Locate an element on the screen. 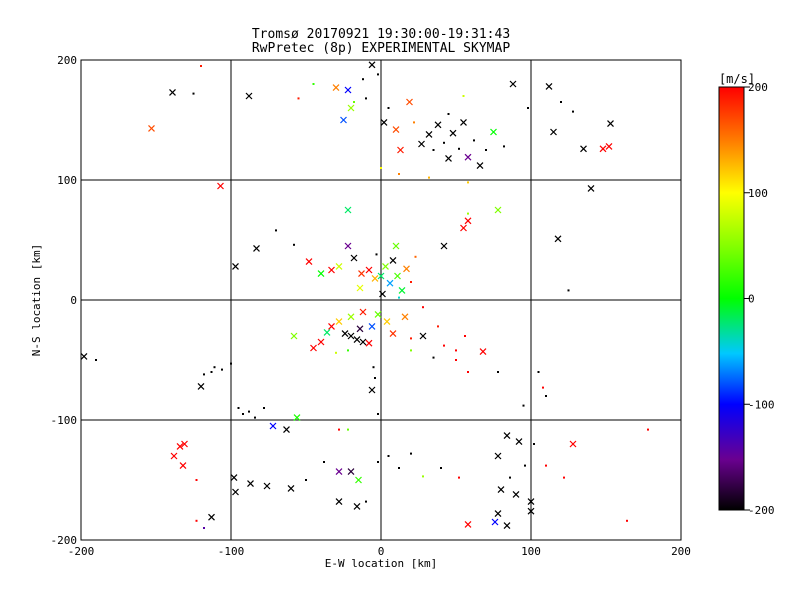 The height and width of the screenshot is (600, 800). x-tick-label: 100 is located at coordinates (531, 551).